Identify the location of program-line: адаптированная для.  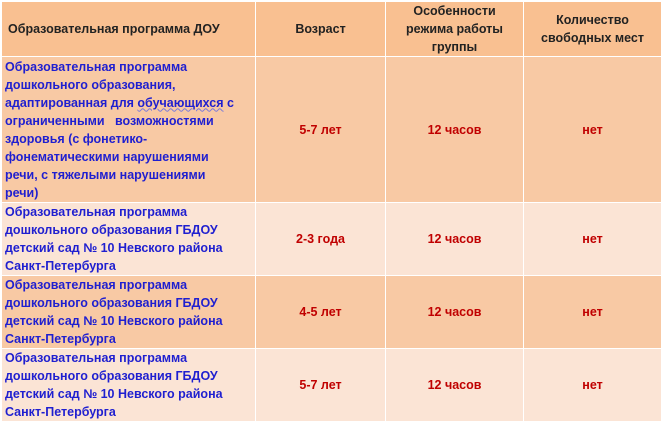
(71, 102).